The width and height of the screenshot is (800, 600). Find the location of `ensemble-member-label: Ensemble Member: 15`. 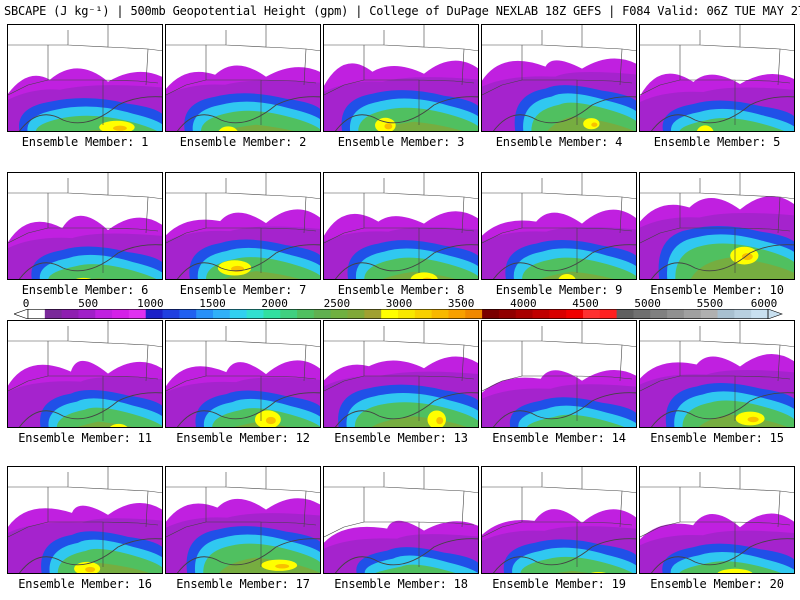

ensemble-member-label: Ensemble Member: 15 is located at coordinates (717, 438).